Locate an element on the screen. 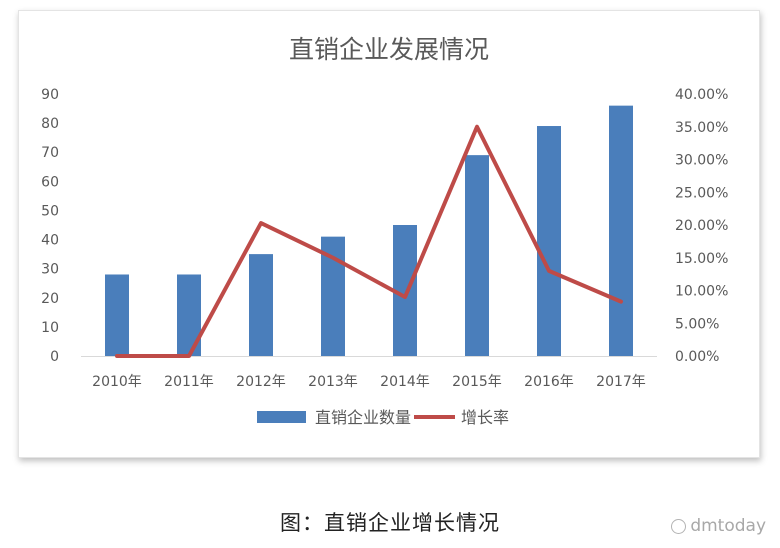 The width and height of the screenshot is (780, 548). bar-2016年 is located at coordinates (549, 241).